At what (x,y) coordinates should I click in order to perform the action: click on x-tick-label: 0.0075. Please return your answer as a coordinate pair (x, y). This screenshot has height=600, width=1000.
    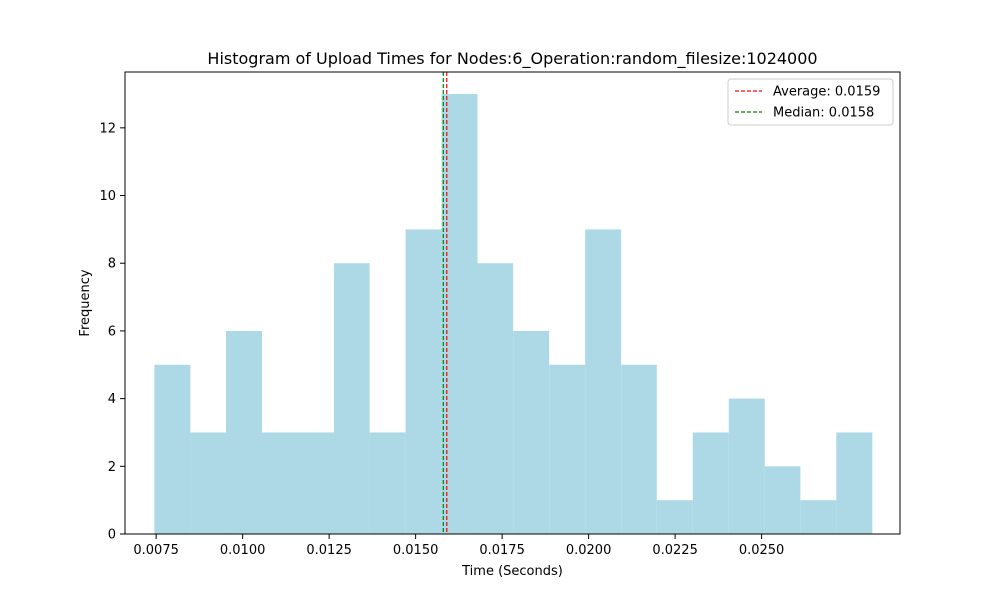
    Looking at the image, I should click on (156, 550).